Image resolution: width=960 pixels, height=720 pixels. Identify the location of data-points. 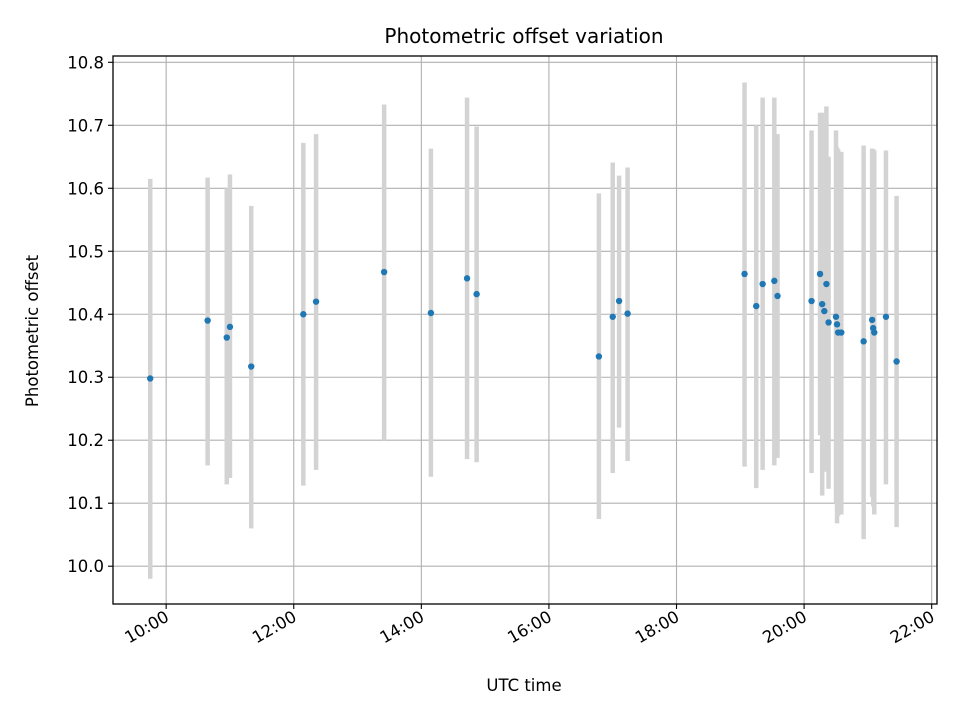
(523, 325).